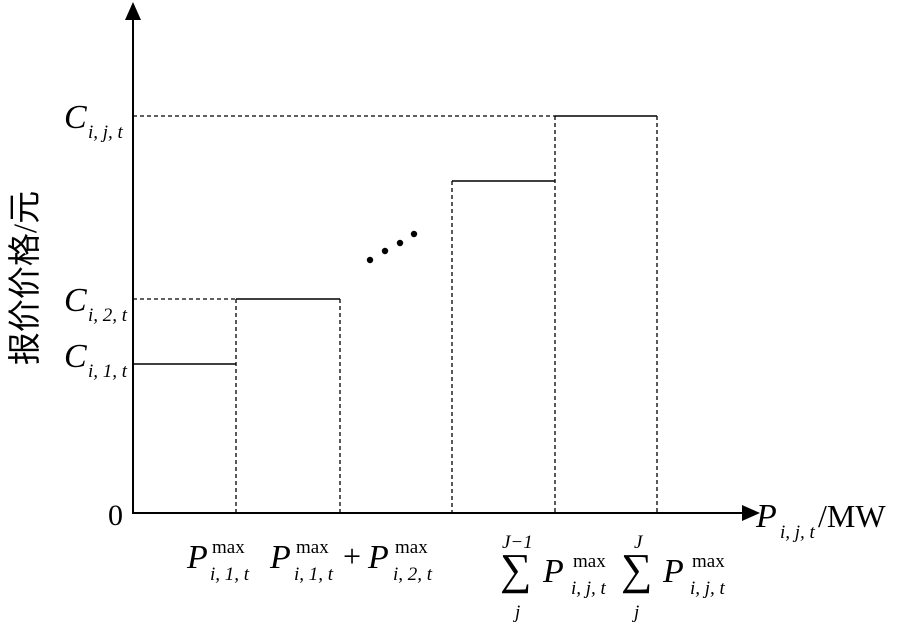 The image size is (899, 629). What do you see at coordinates (766, 516) in the screenshot?
I see `x-axis-label: P` at bounding box center [766, 516].